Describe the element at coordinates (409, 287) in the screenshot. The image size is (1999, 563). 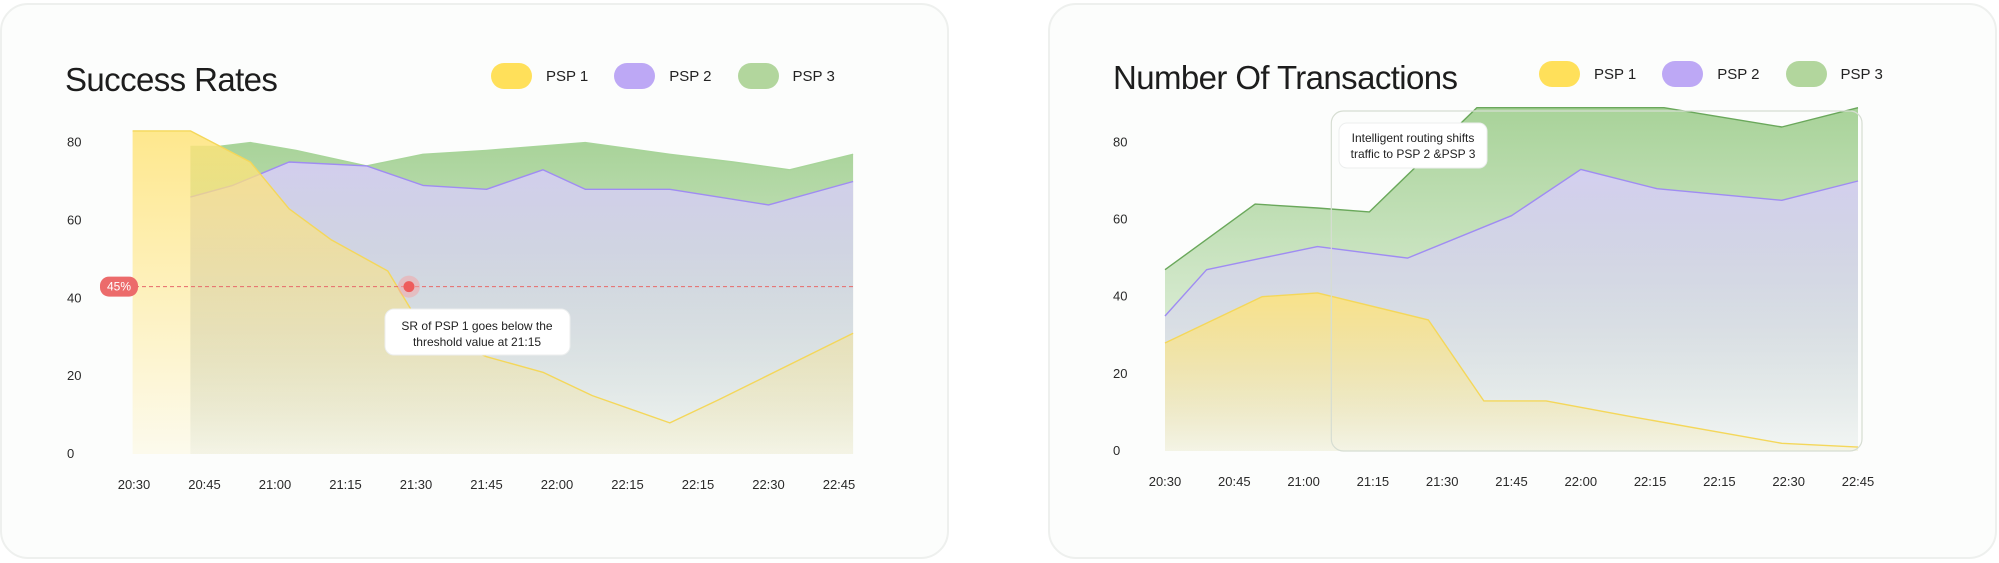
I see `threshold-marker` at that location.